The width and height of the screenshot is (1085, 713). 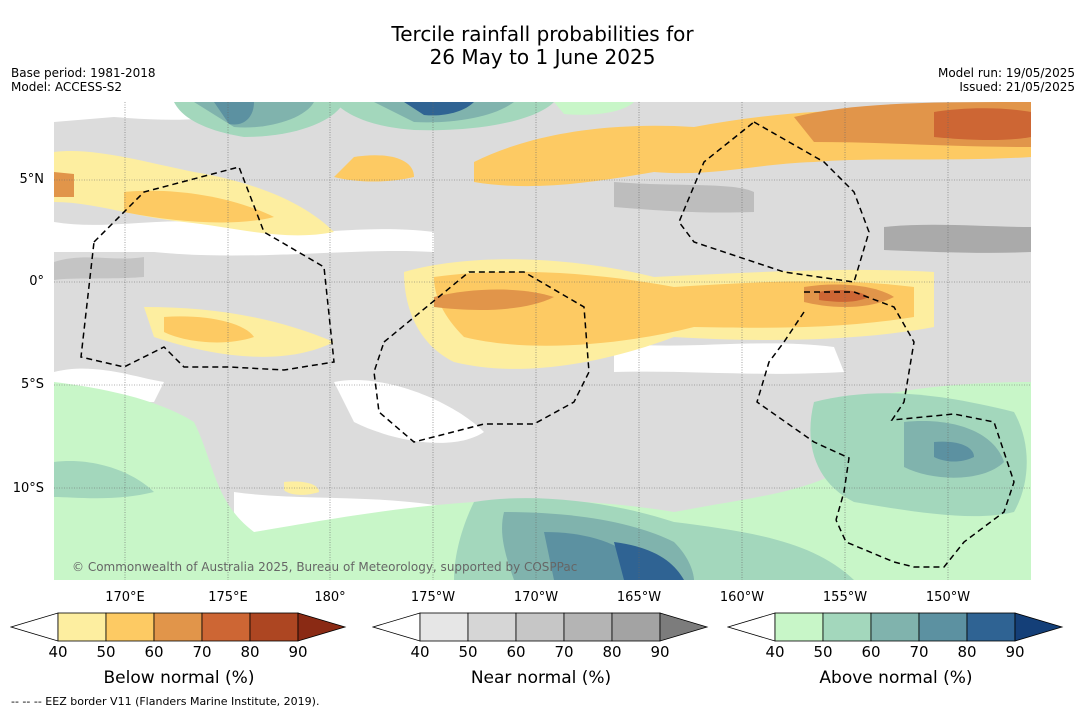 I want to click on map-title-line2: 26 May to 1 June 2025, so click(x=542, y=57).